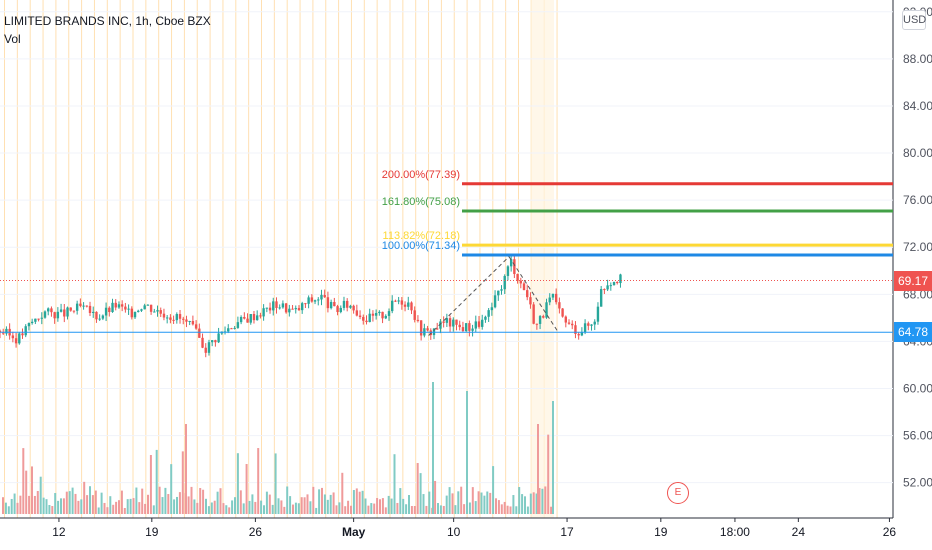 The width and height of the screenshot is (932, 550). What do you see at coordinates (421, 202) in the screenshot?
I see `fib-level-label: 161.80%(75.08)` at bounding box center [421, 202].